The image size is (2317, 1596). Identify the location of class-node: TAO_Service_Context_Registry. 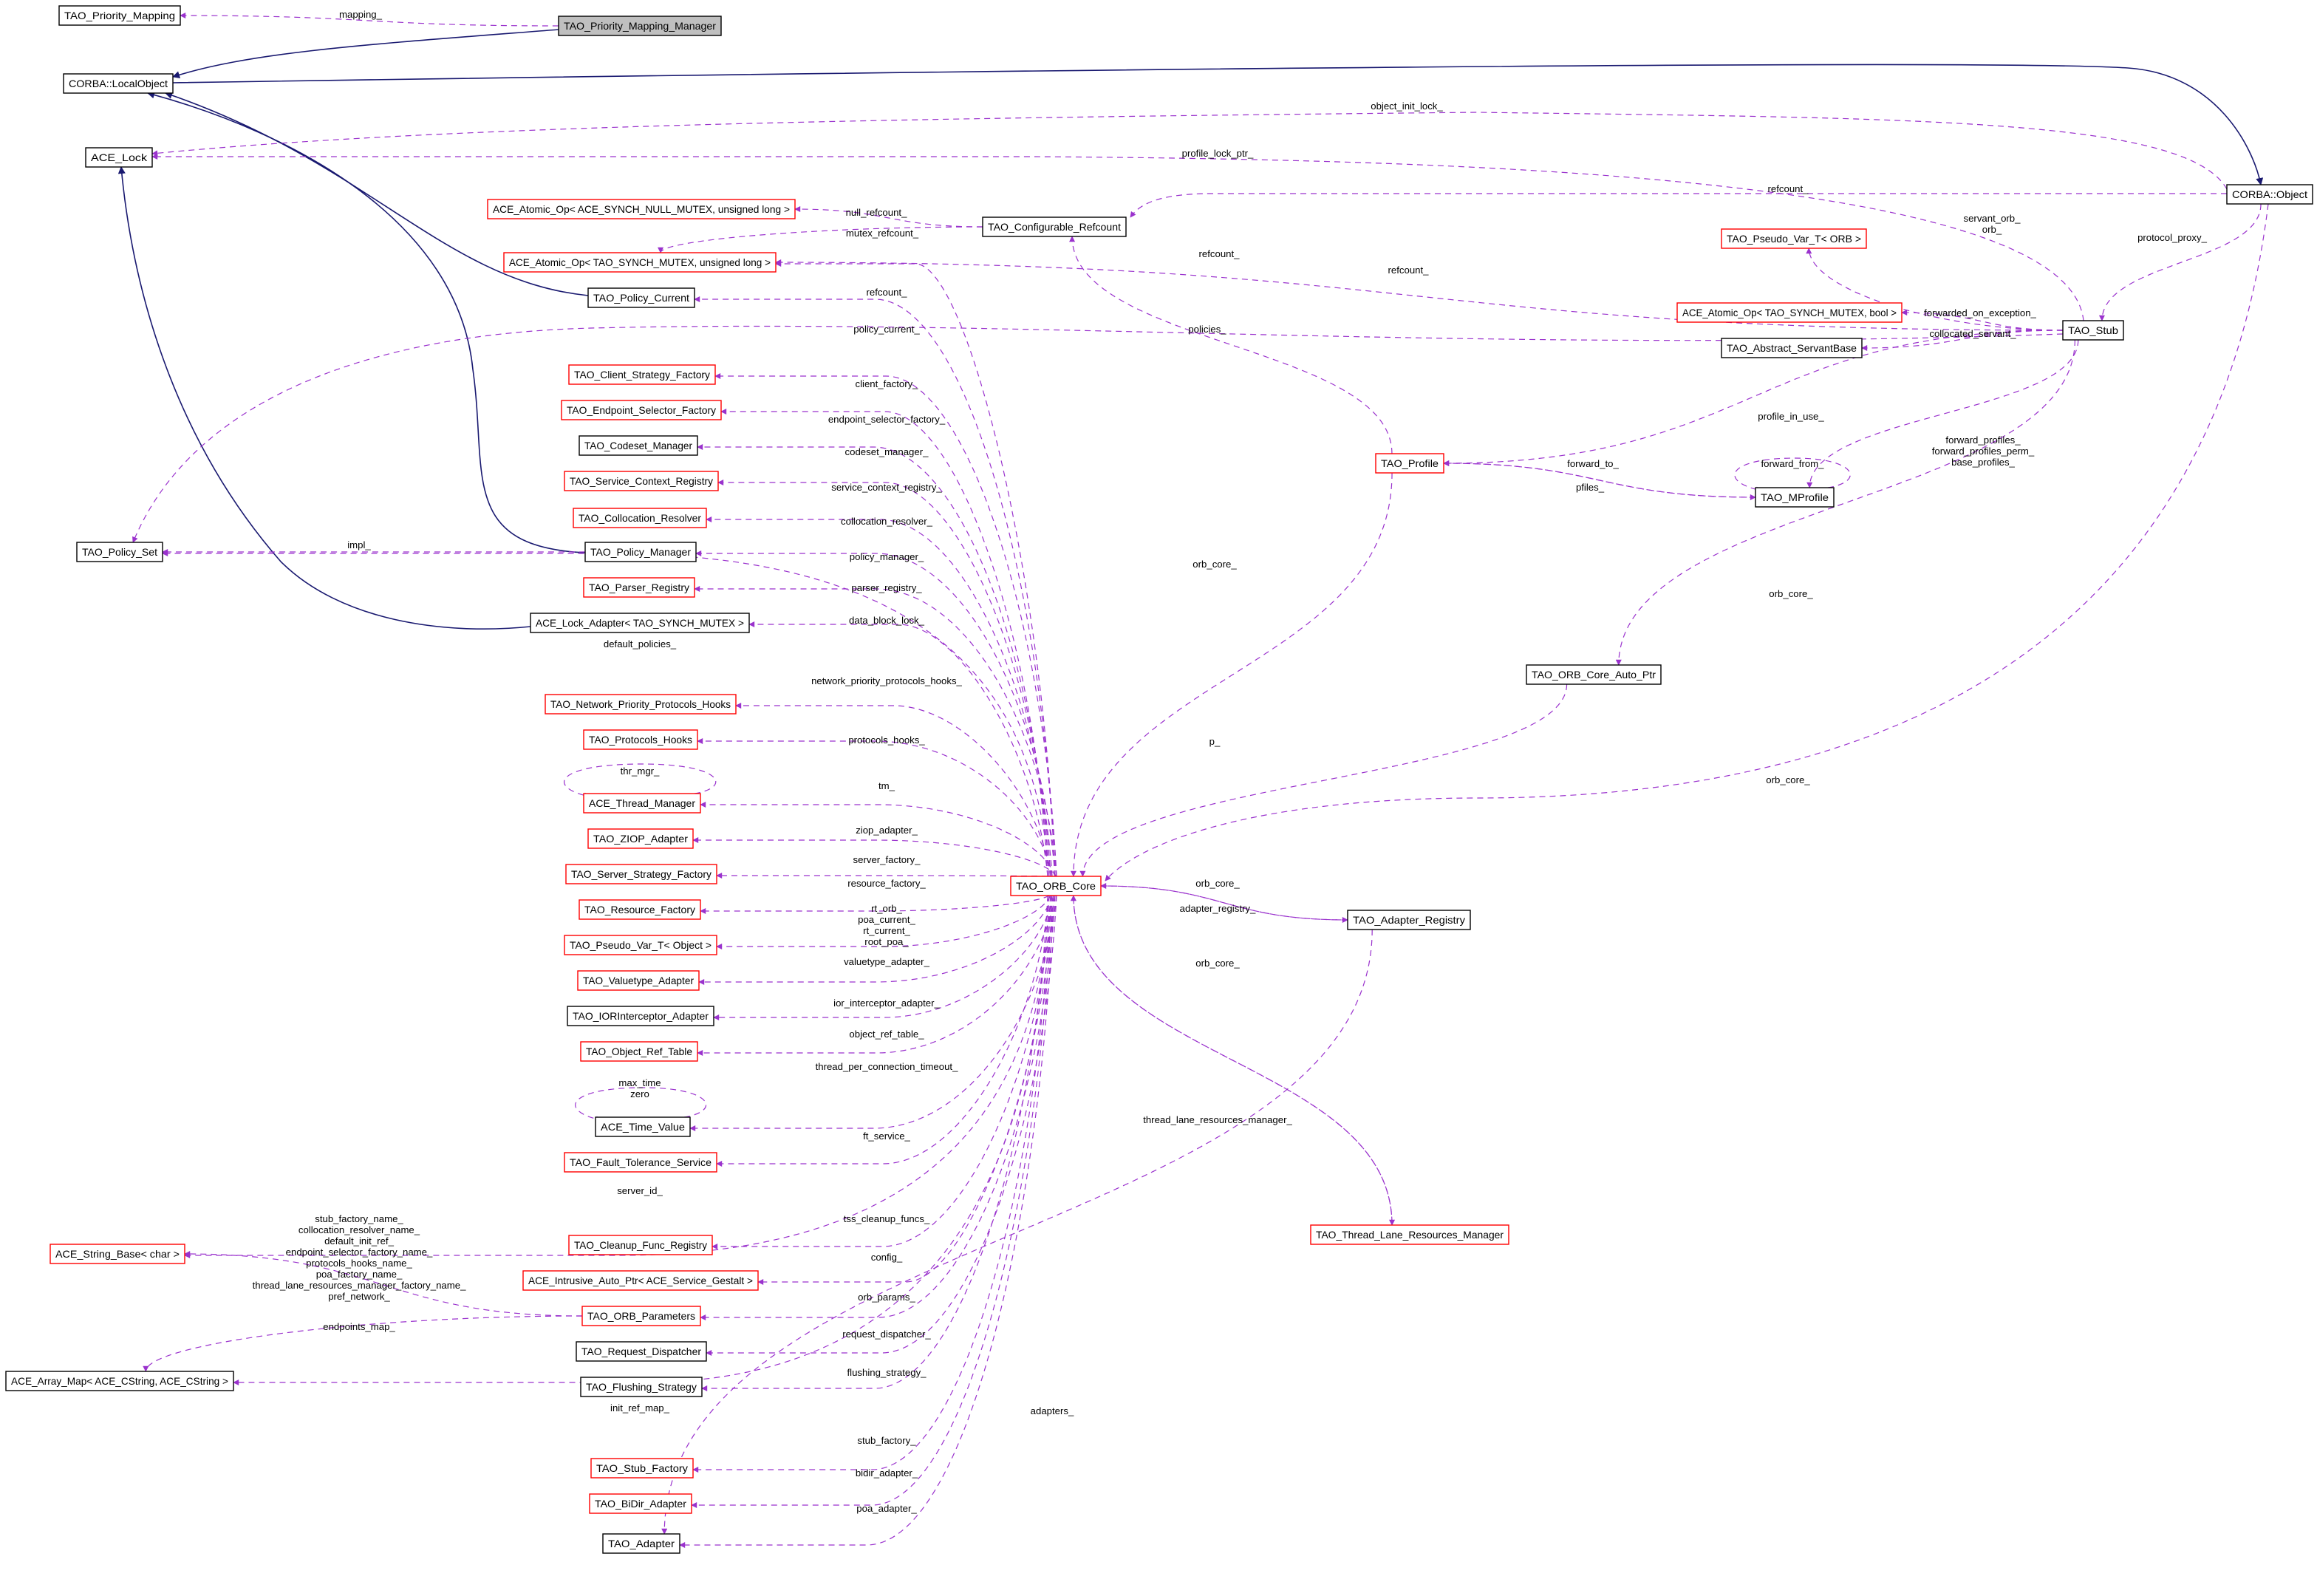
(641, 481).